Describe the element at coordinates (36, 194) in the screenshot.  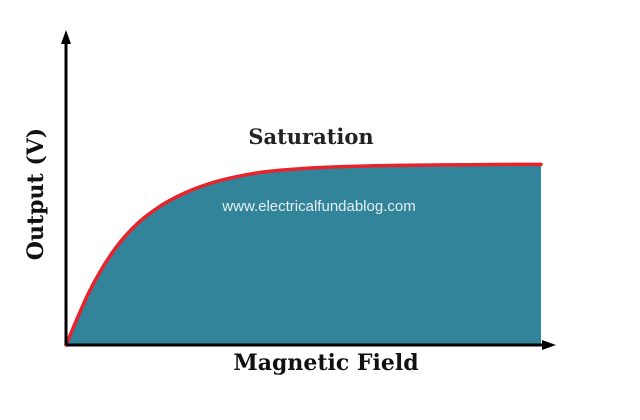
I see `y-axis-label: Output (V)` at that location.